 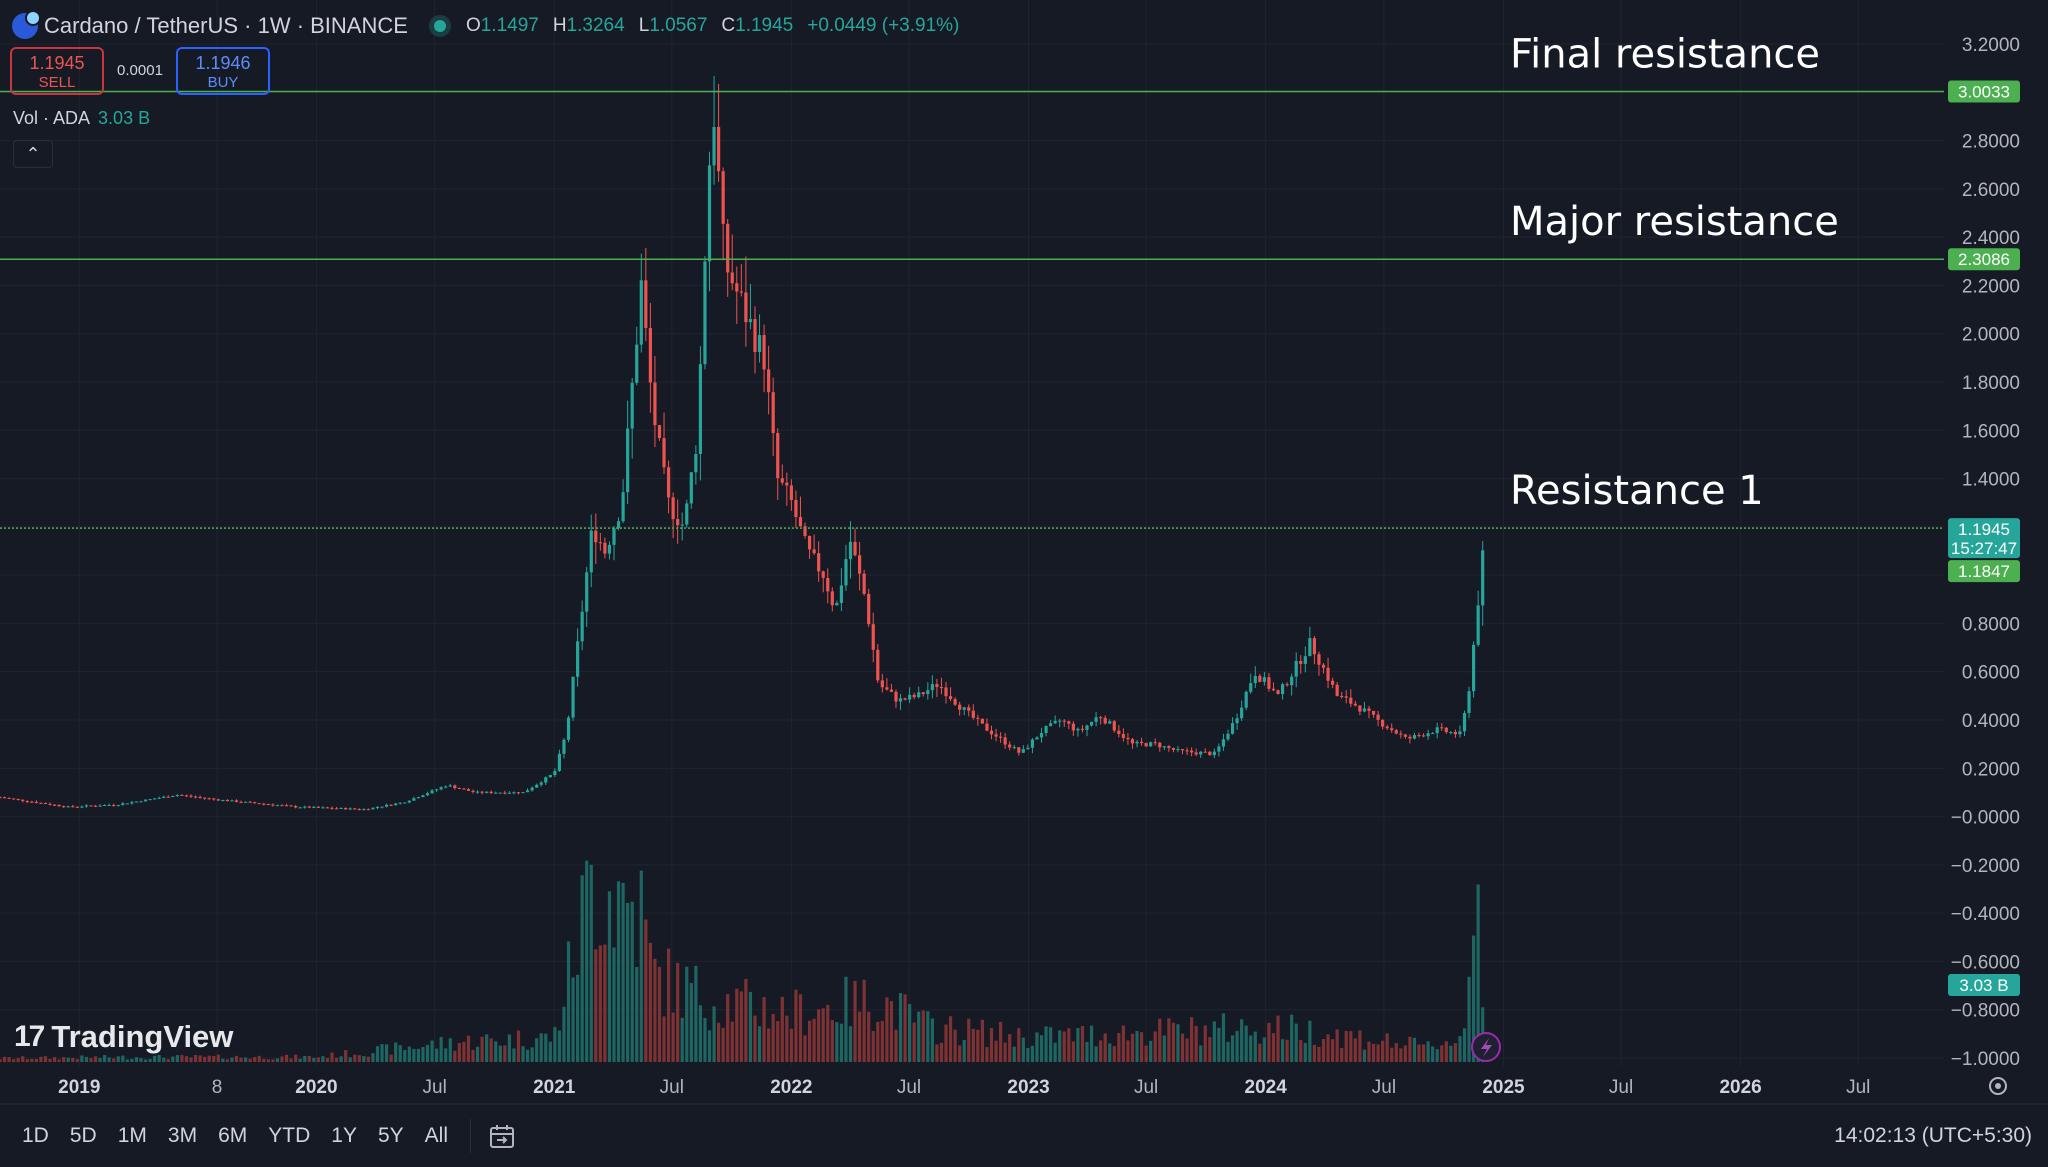 What do you see at coordinates (588, 25) in the screenshot?
I see `ohlc-high: H1.3264` at bounding box center [588, 25].